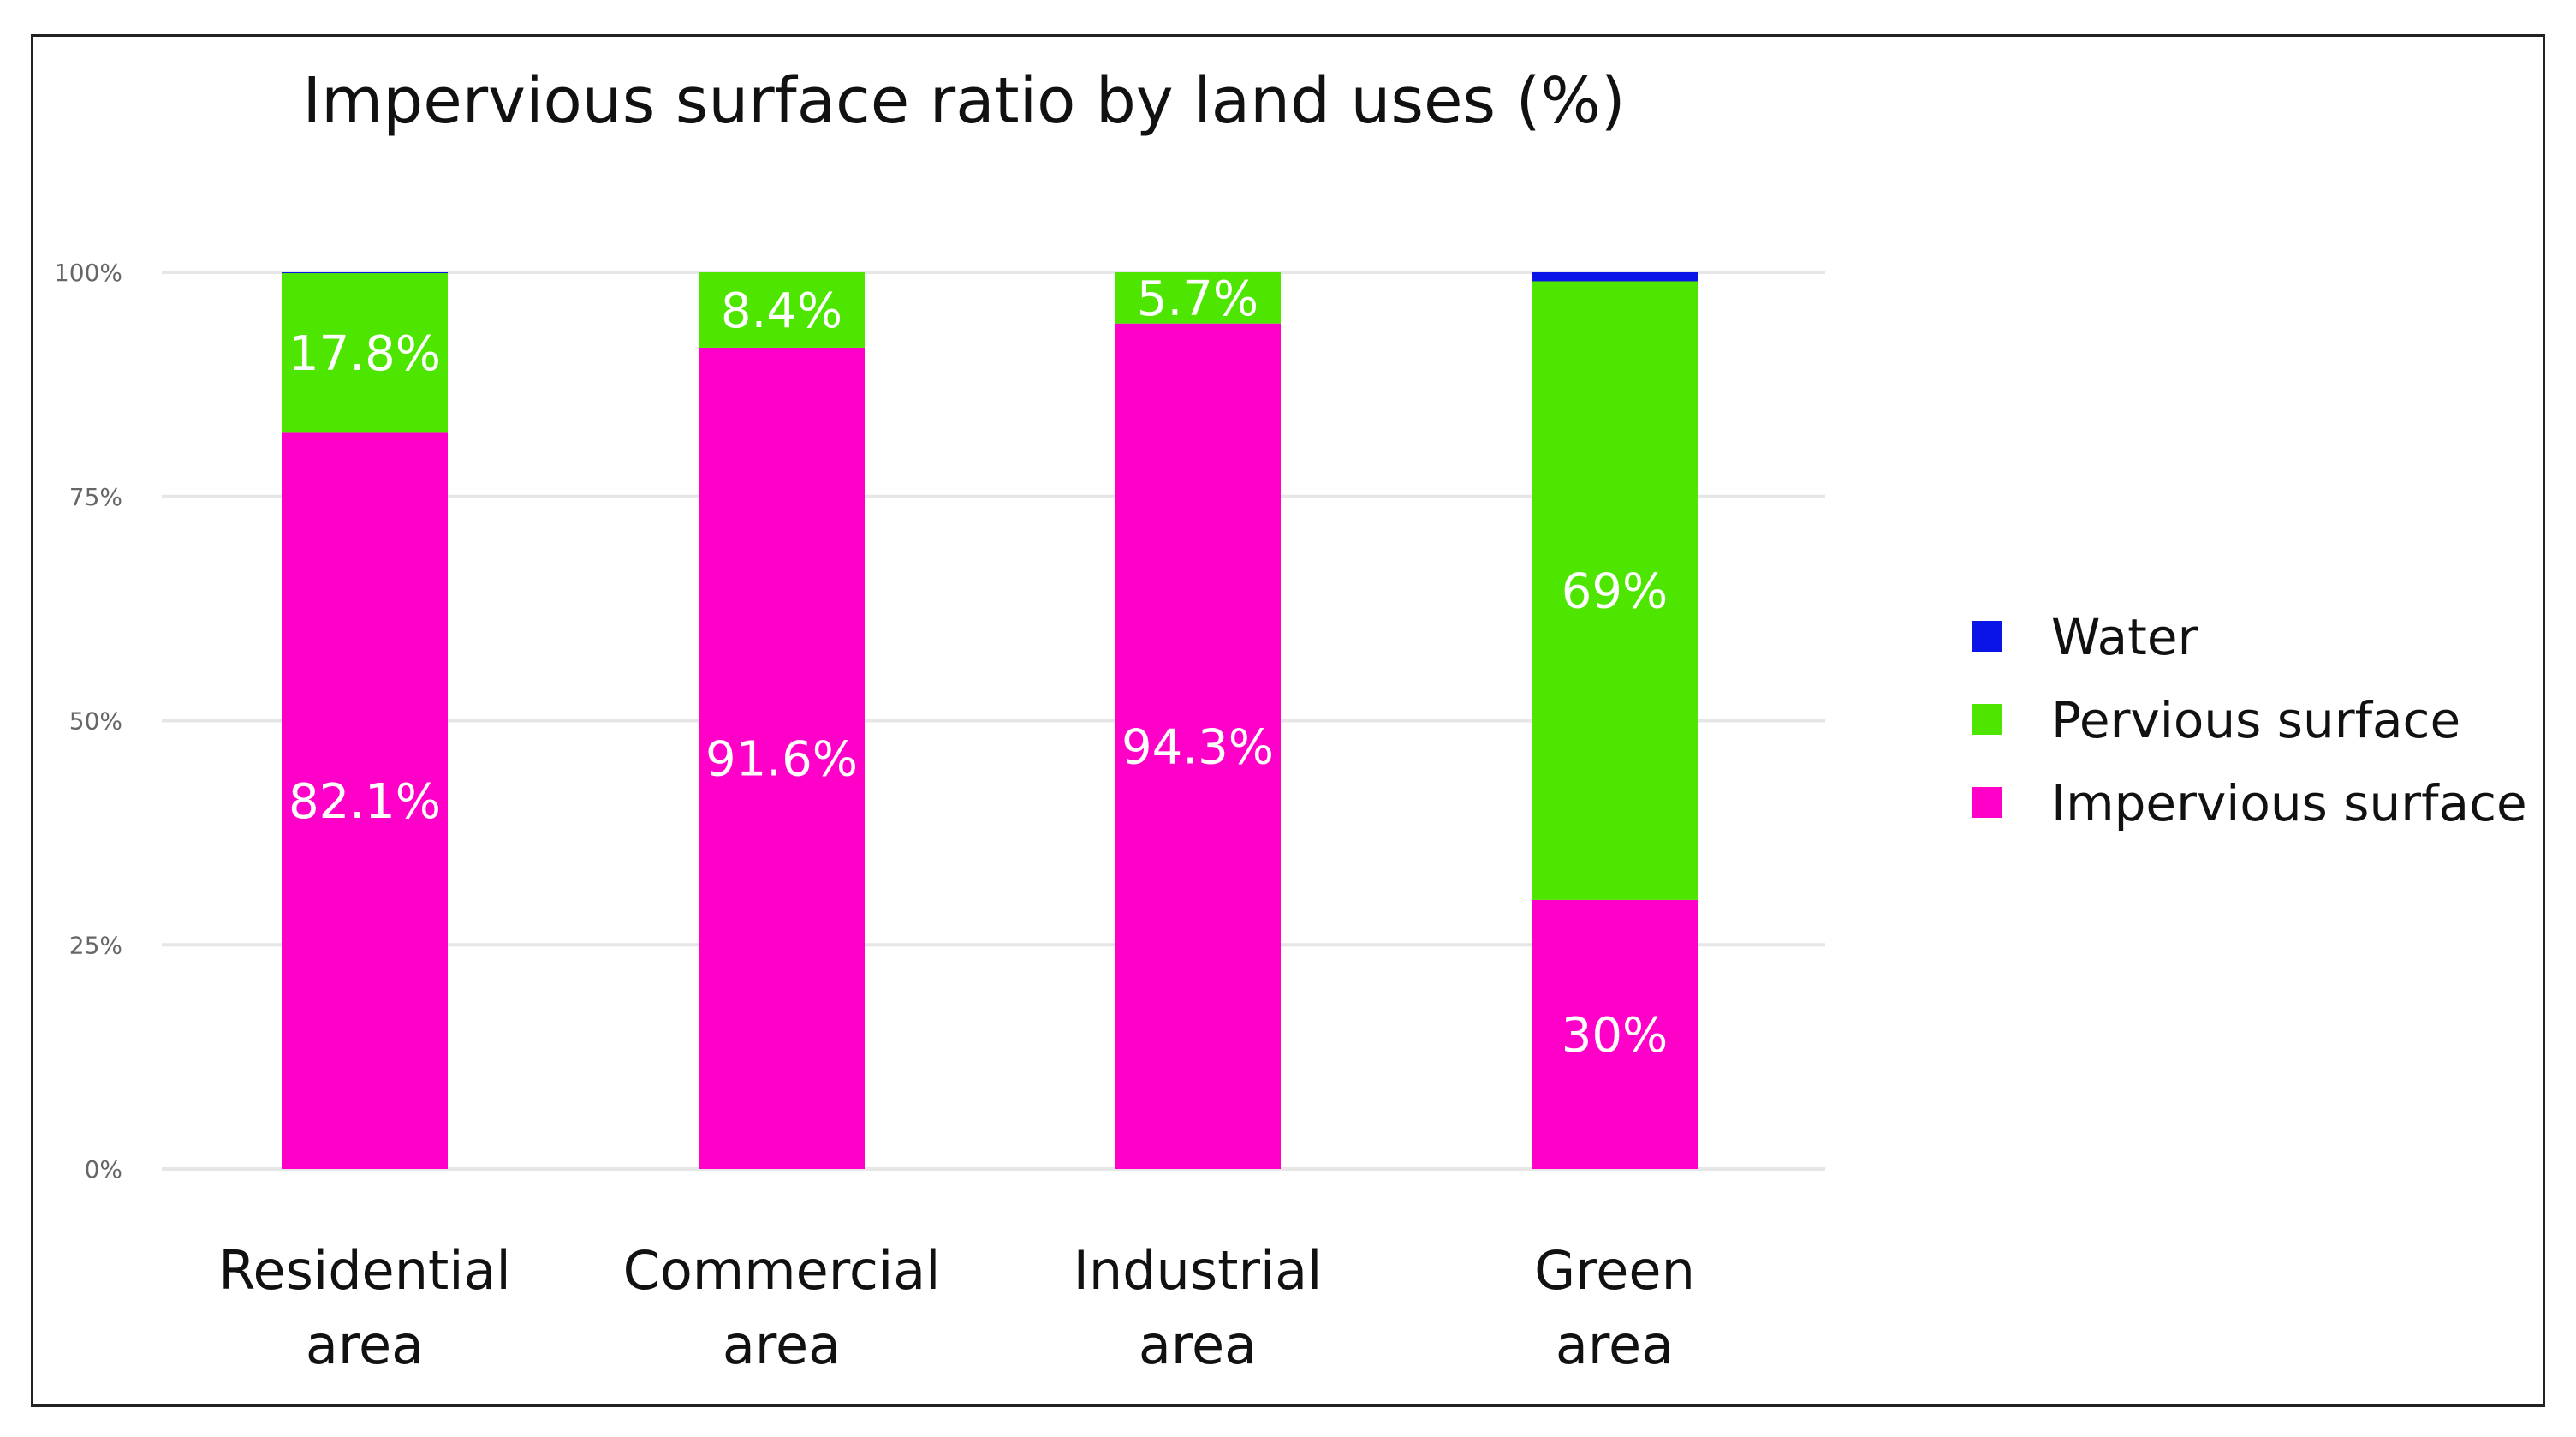  What do you see at coordinates (364, 1270) in the screenshot?
I see `x-tick-label: Residential` at bounding box center [364, 1270].